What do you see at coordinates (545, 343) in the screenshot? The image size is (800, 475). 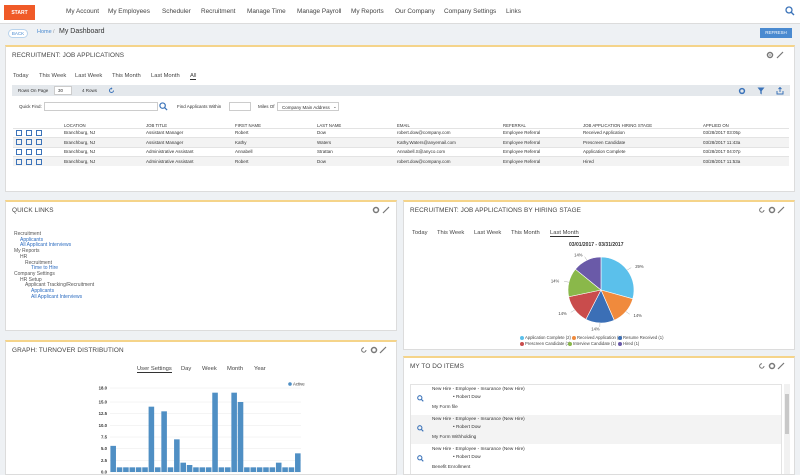 I see `legend-item: Prescreen Candidate (1)` at bounding box center [545, 343].